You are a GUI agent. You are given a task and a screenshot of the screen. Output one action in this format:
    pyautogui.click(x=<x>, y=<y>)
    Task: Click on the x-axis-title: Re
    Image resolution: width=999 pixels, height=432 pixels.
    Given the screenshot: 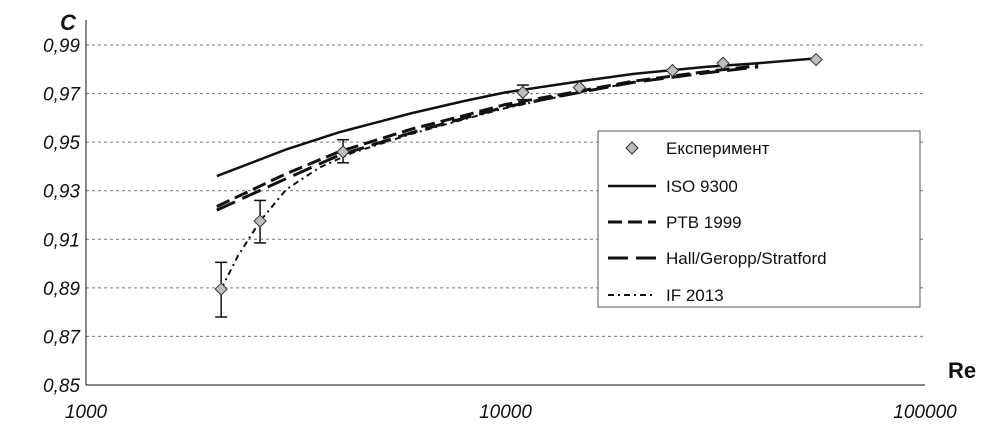 What is the action you would take?
    pyautogui.click(x=962, y=370)
    